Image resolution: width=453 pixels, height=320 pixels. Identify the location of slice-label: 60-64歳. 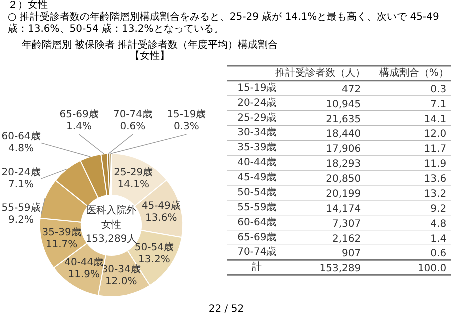
(21, 136).